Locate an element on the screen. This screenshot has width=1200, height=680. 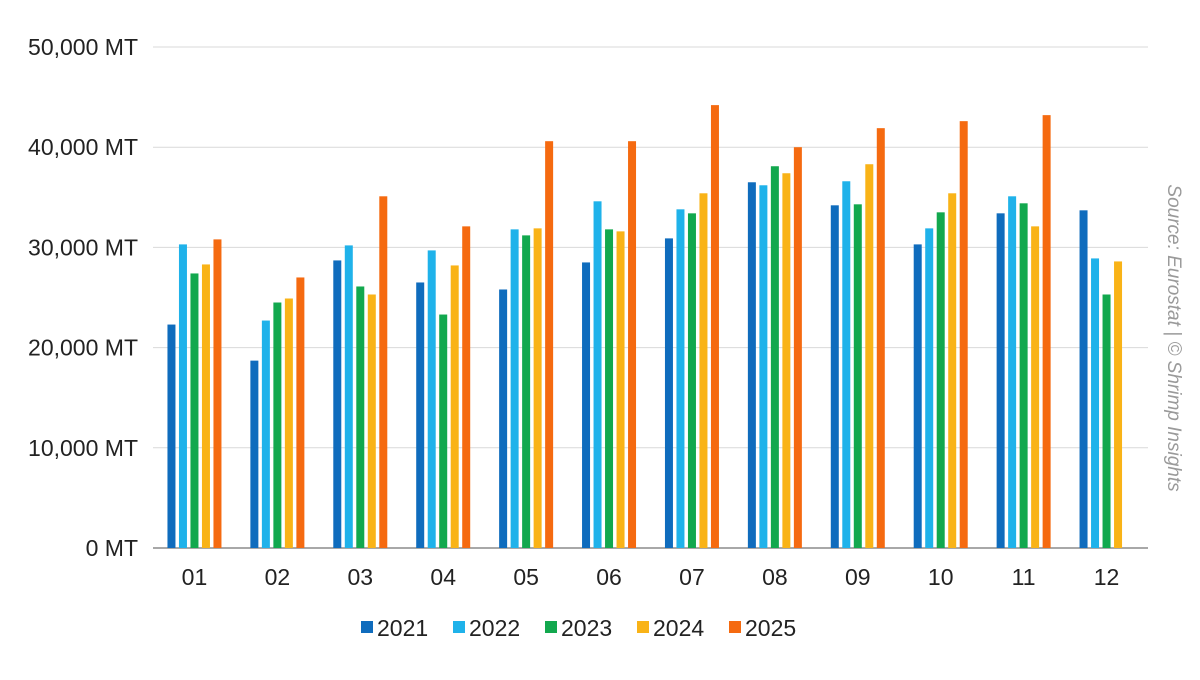
y-tick-label: 10,000 MT is located at coordinates (83, 448).